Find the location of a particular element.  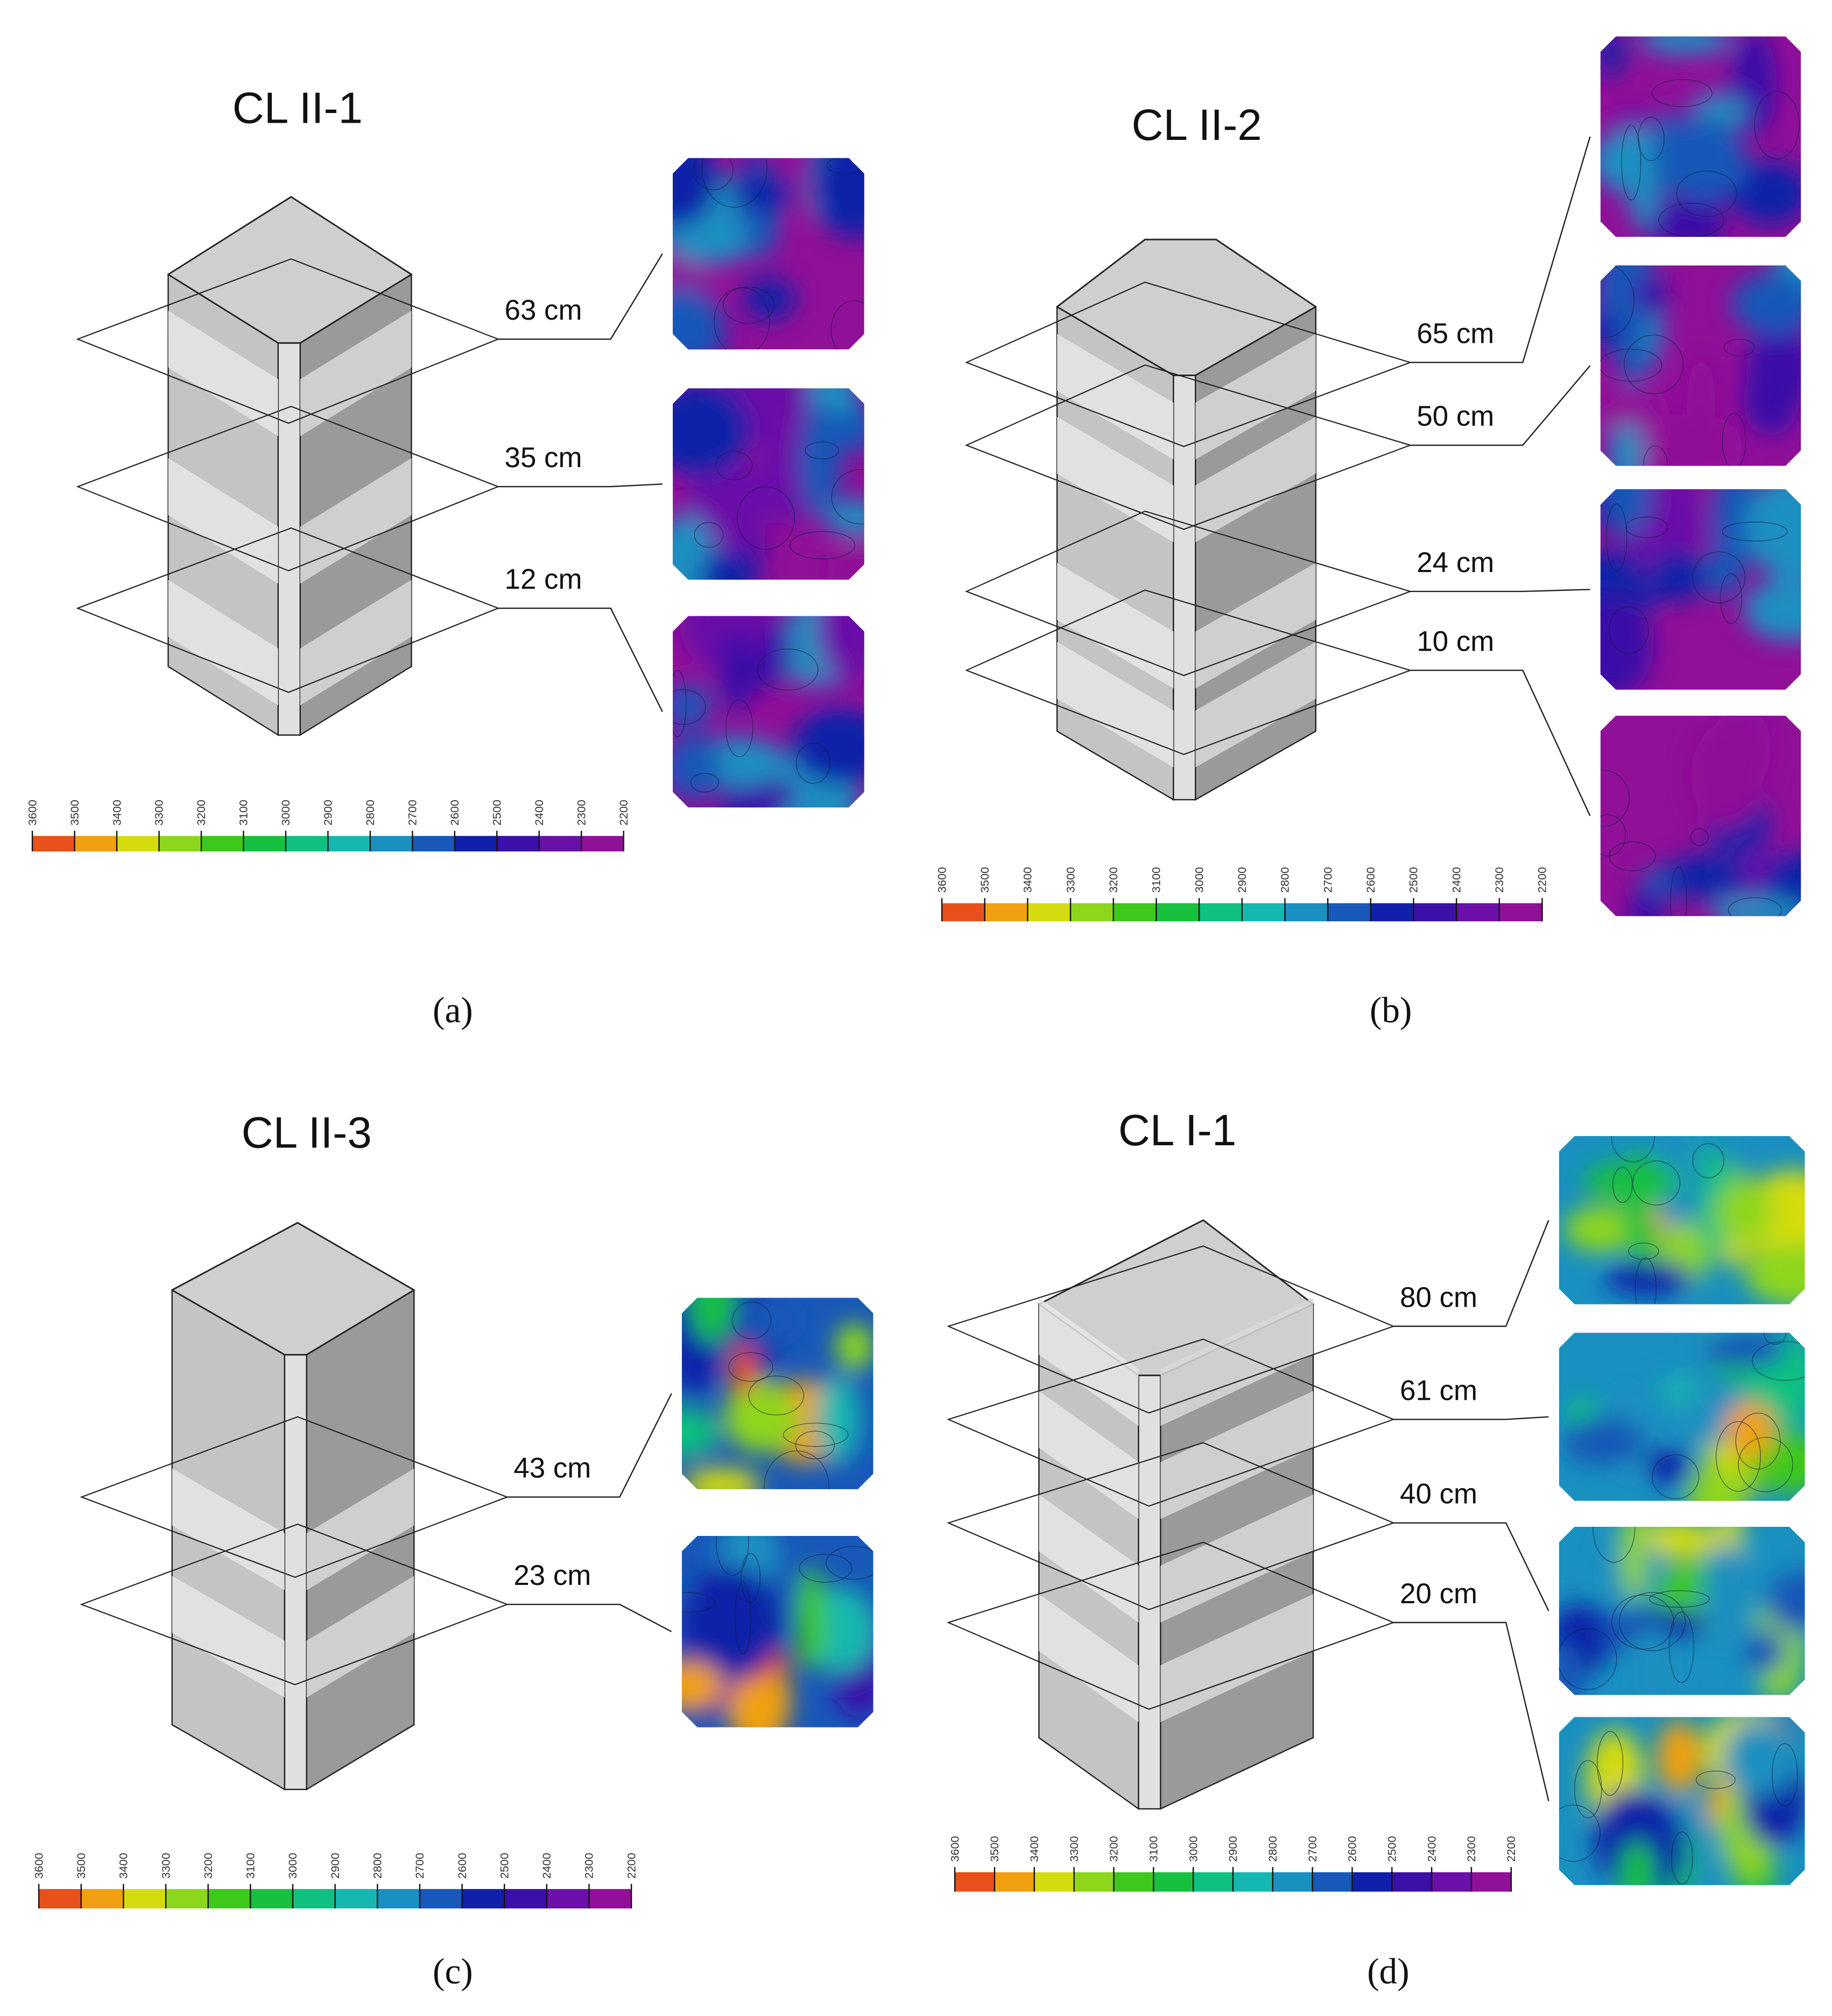

colorbar-label: 2900 is located at coordinates (1242, 880).